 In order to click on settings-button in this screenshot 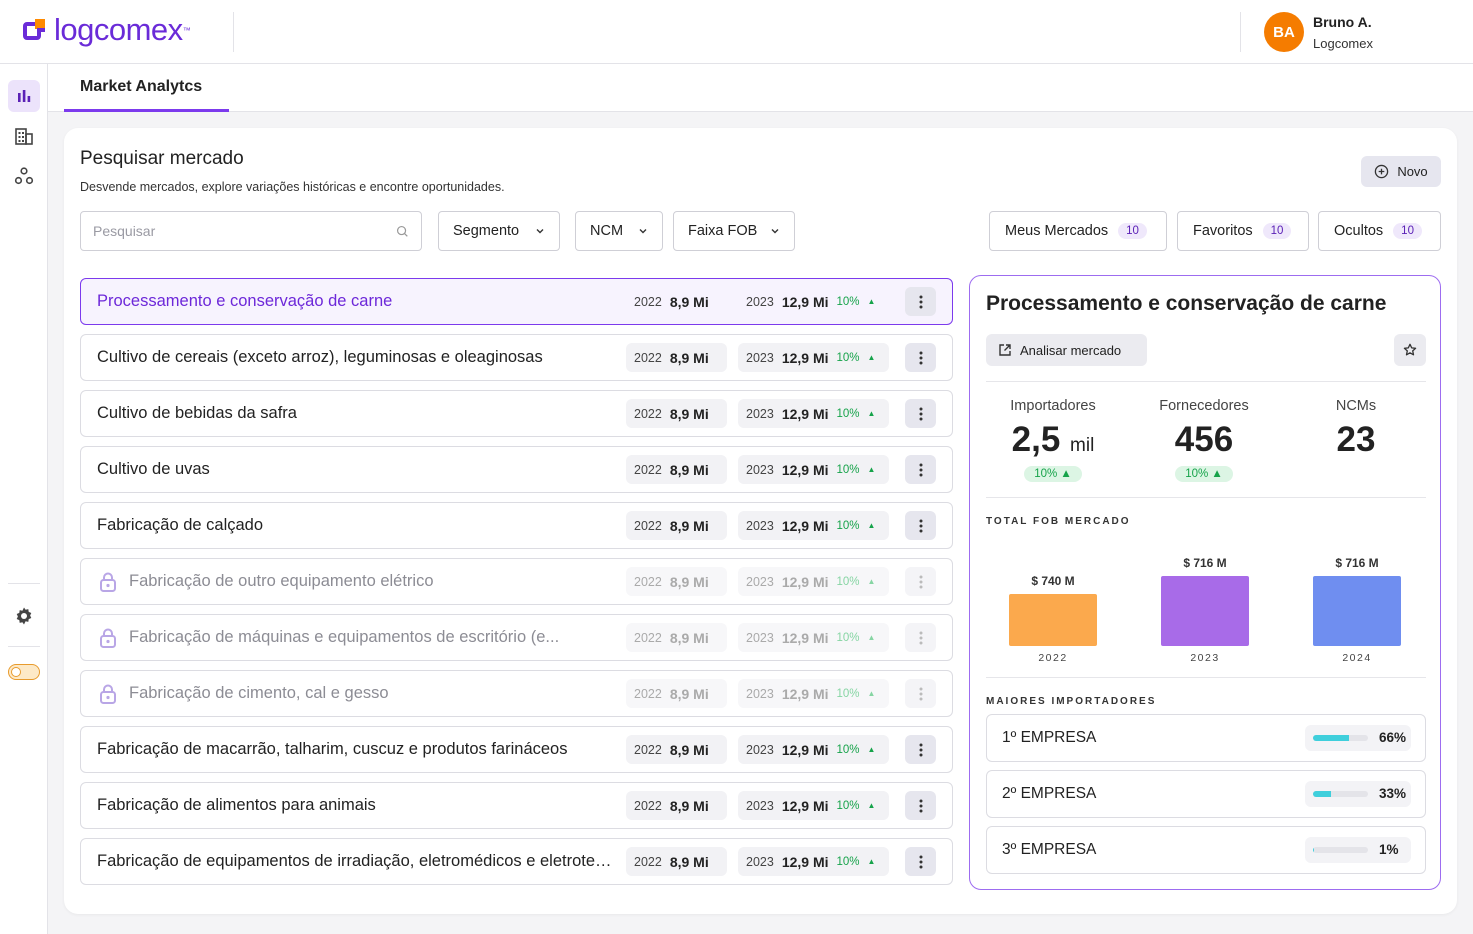, I will do `click(24, 616)`.